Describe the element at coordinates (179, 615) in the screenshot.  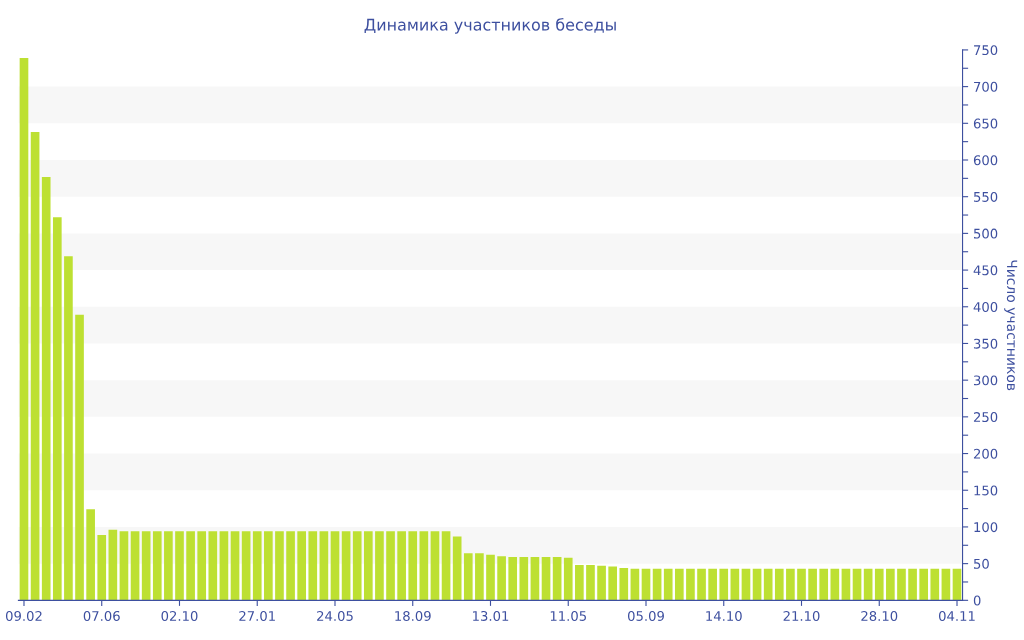
I see `x-tick-label: 02.10` at that location.